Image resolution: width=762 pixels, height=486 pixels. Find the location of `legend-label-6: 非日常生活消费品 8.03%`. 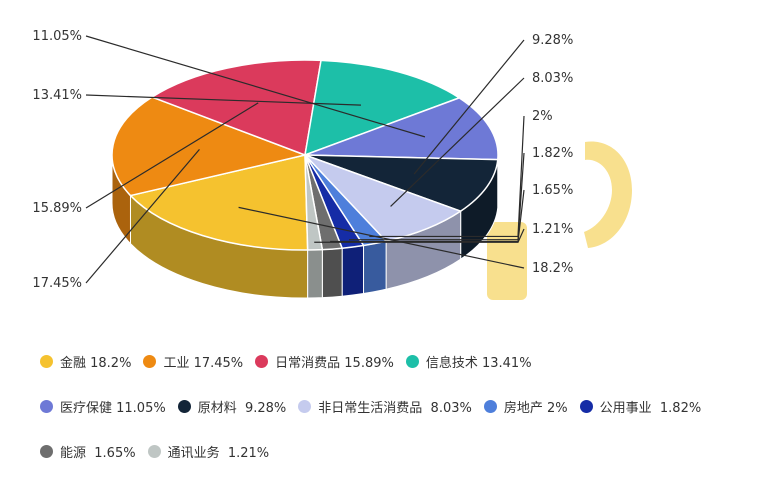

legend-label-6: 非日常生活消费品 8.03% is located at coordinates (395, 408).